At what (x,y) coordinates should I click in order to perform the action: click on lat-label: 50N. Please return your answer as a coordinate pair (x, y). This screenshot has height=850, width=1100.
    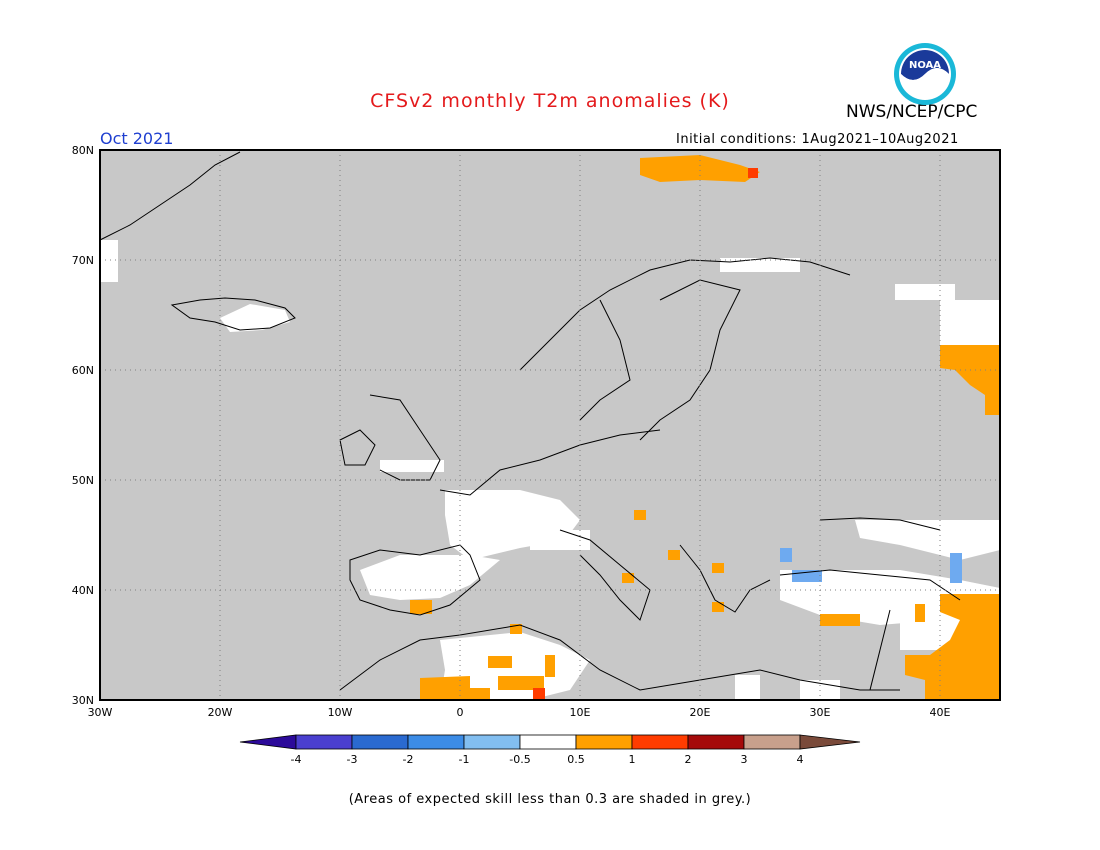
    Looking at the image, I should click on (83, 480).